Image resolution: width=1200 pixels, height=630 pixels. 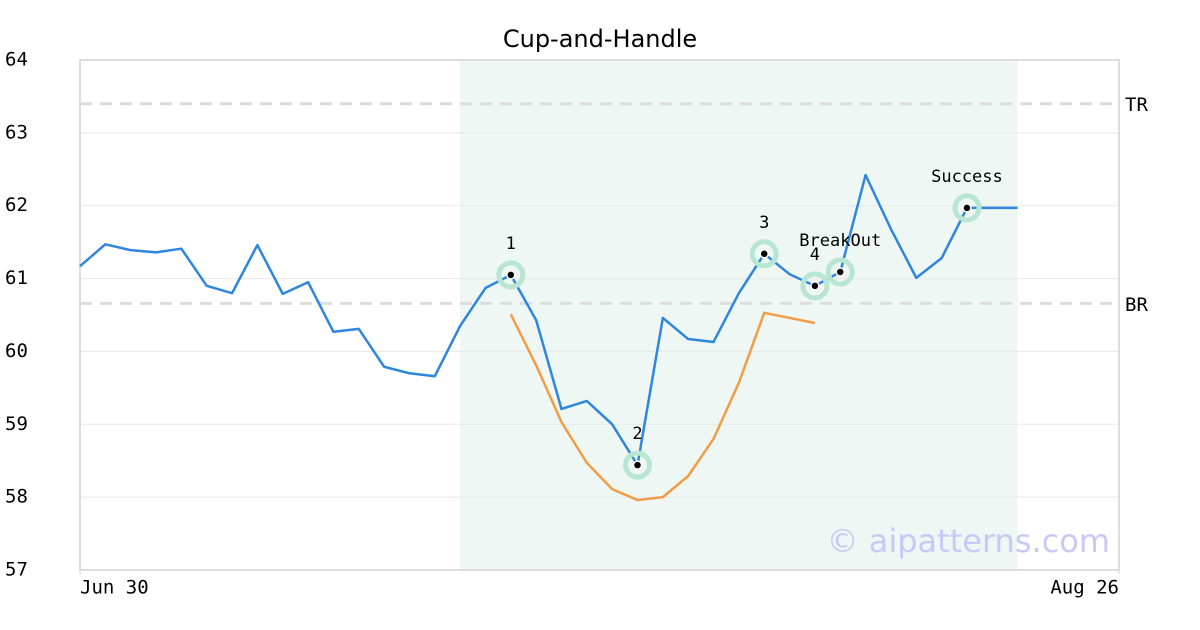 What do you see at coordinates (16, 497) in the screenshot?
I see `y-tick-label: 58` at bounding box center [16, 497].